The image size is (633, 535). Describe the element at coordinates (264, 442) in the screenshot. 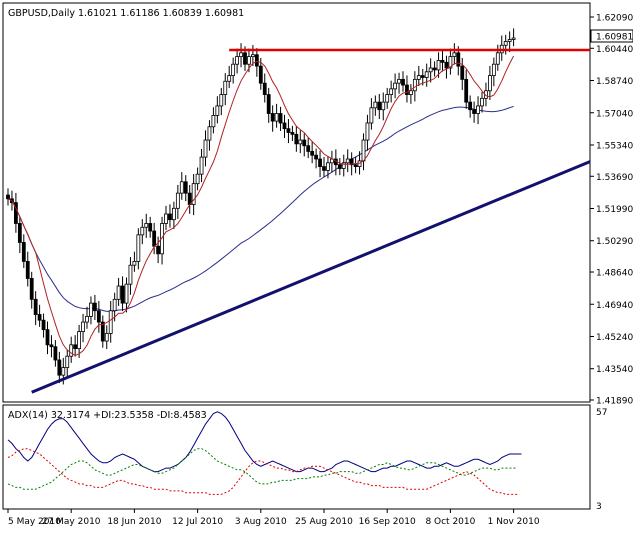

I see `adx-line` at that location.